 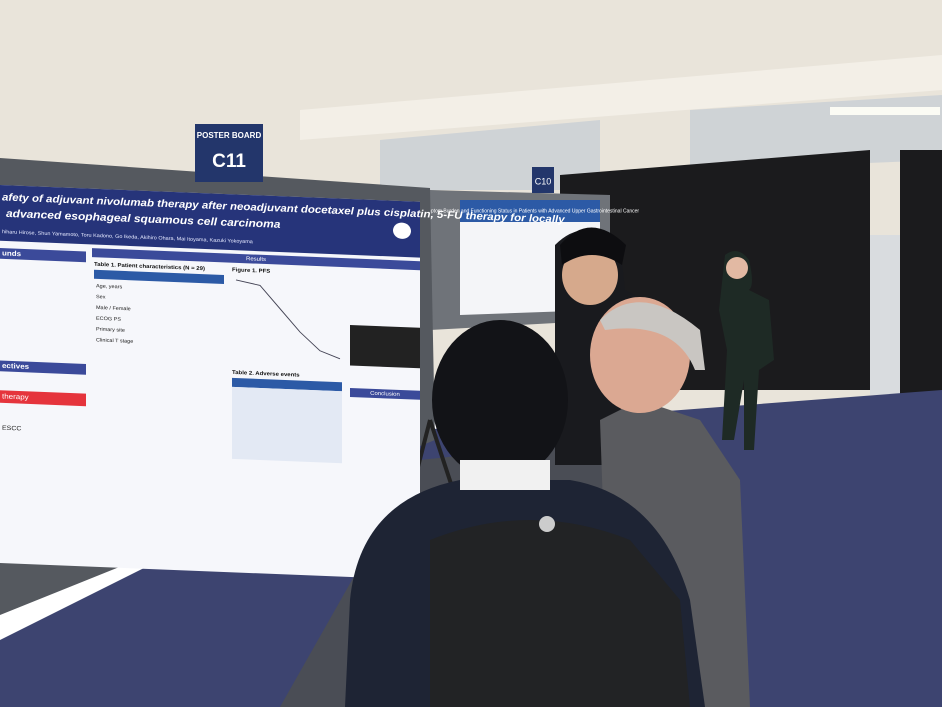 What do you see at coordinates (15, 397) in the screenshot?
I see `section-heading: therapy` at bounding box center [15, 397].